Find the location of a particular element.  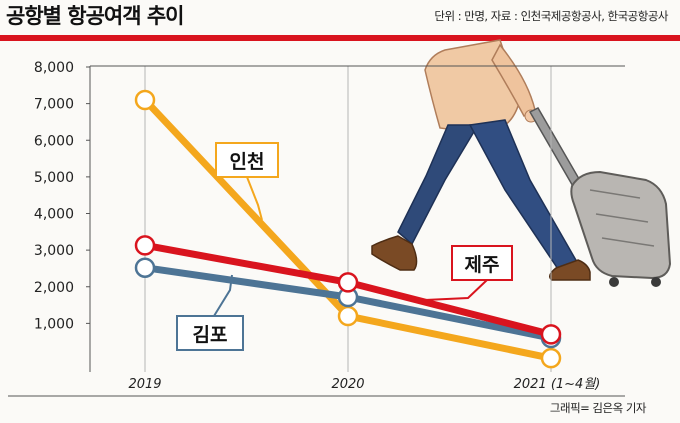

series-label: 인천 is located at coordinates (247, 162).